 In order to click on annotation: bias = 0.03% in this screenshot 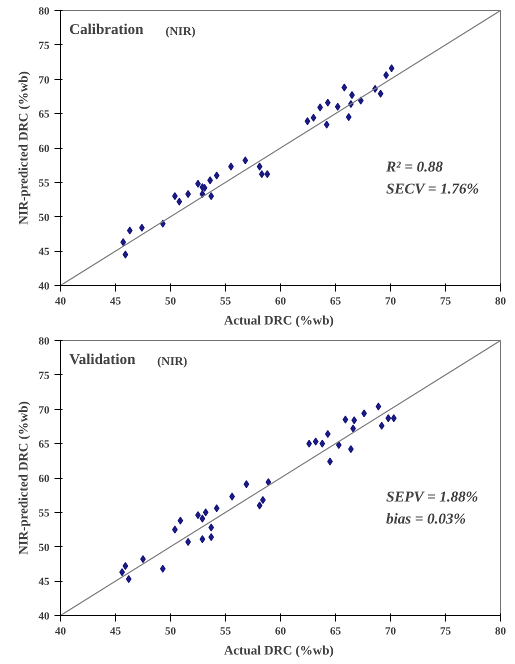, I will do `click(426, 520)`.